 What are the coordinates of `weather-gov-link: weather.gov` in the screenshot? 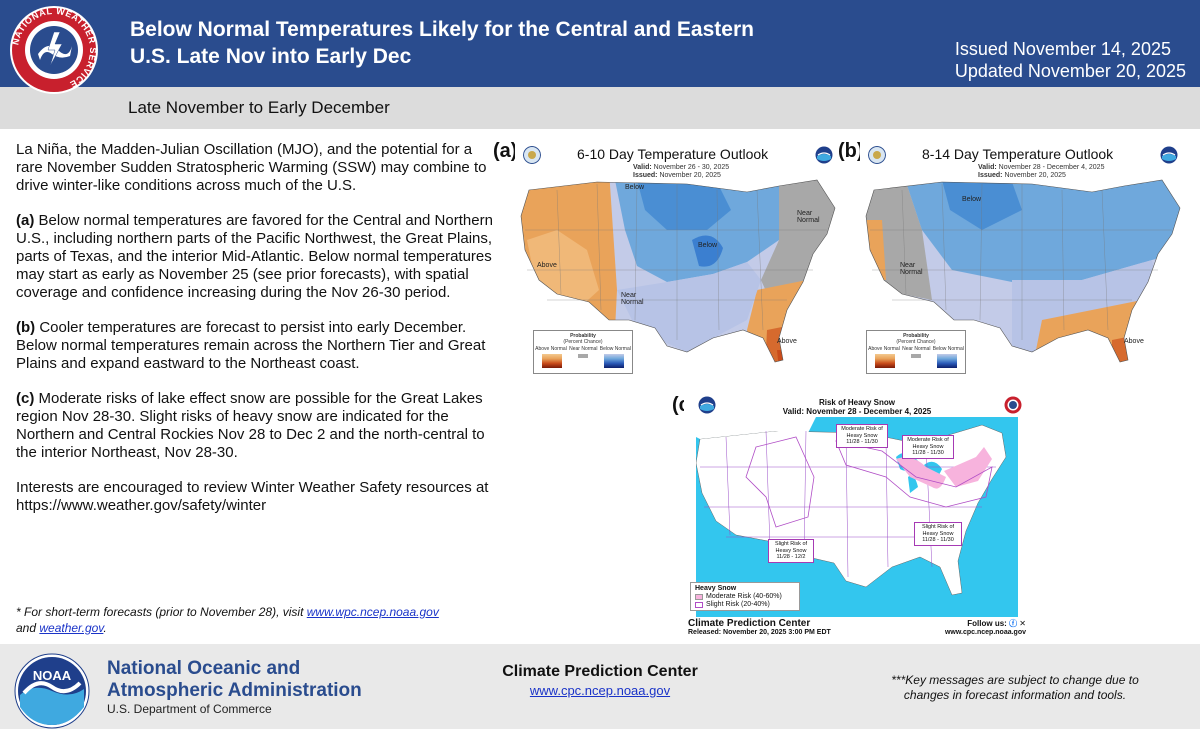 It's located at (71, 628).